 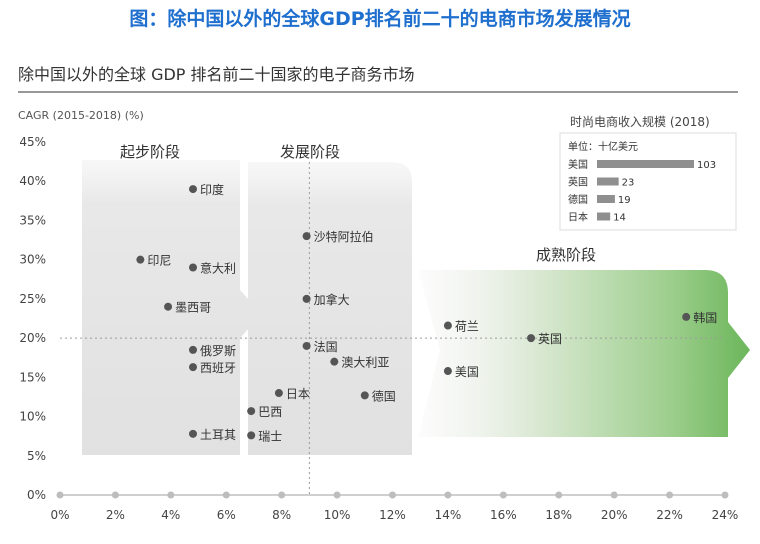 What do you see at coordinates (326, 347) in the screenshot?
I see `point-label: 法国` at bounding box center [326, 347].